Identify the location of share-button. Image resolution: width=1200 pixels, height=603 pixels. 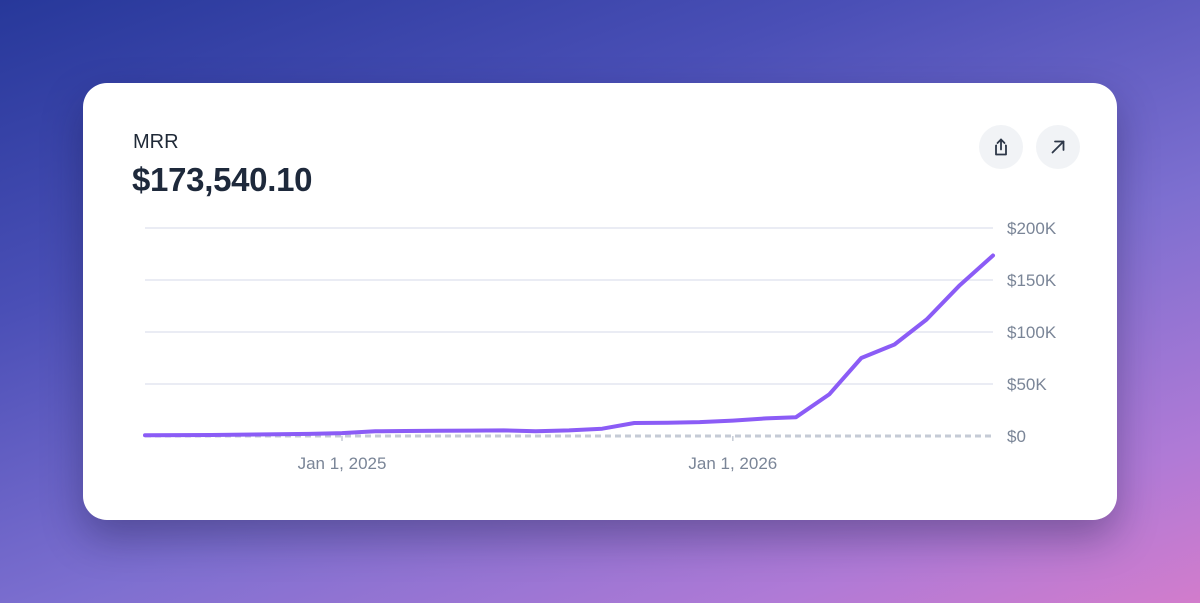
(1001, 147).